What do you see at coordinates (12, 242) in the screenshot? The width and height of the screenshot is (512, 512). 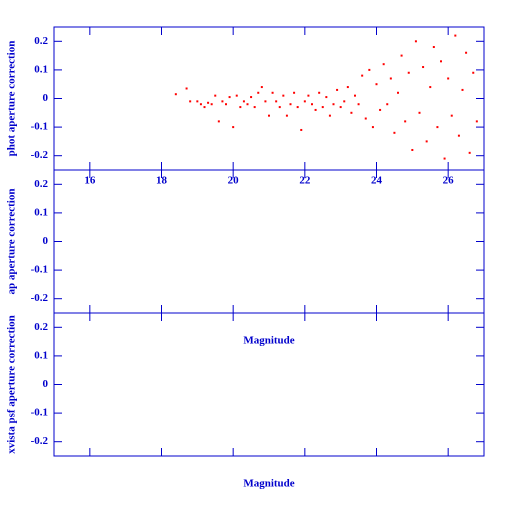 I see `y-axis-label: ap aperture correction` at bounding box center [12, 242].